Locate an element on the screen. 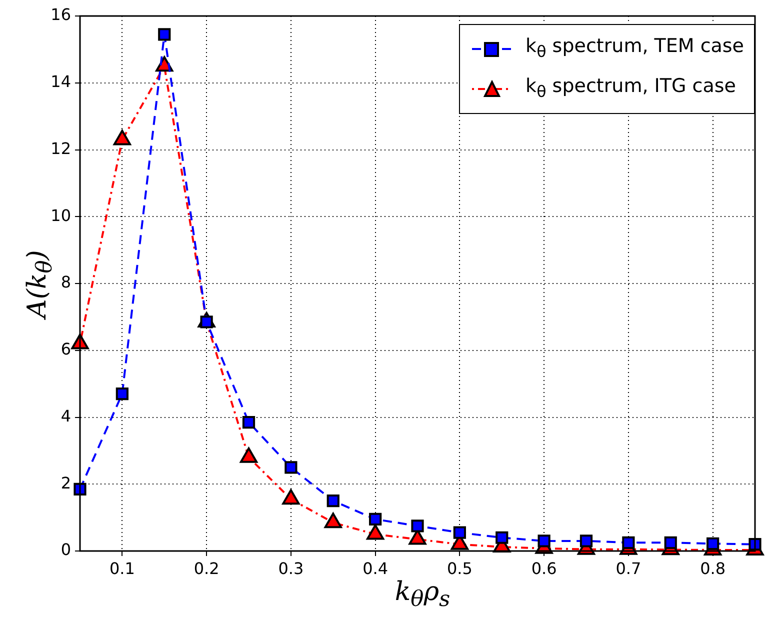  legend-label: k$_{θ}$ spectrum, TEM case is located at coordinates (635, 48).